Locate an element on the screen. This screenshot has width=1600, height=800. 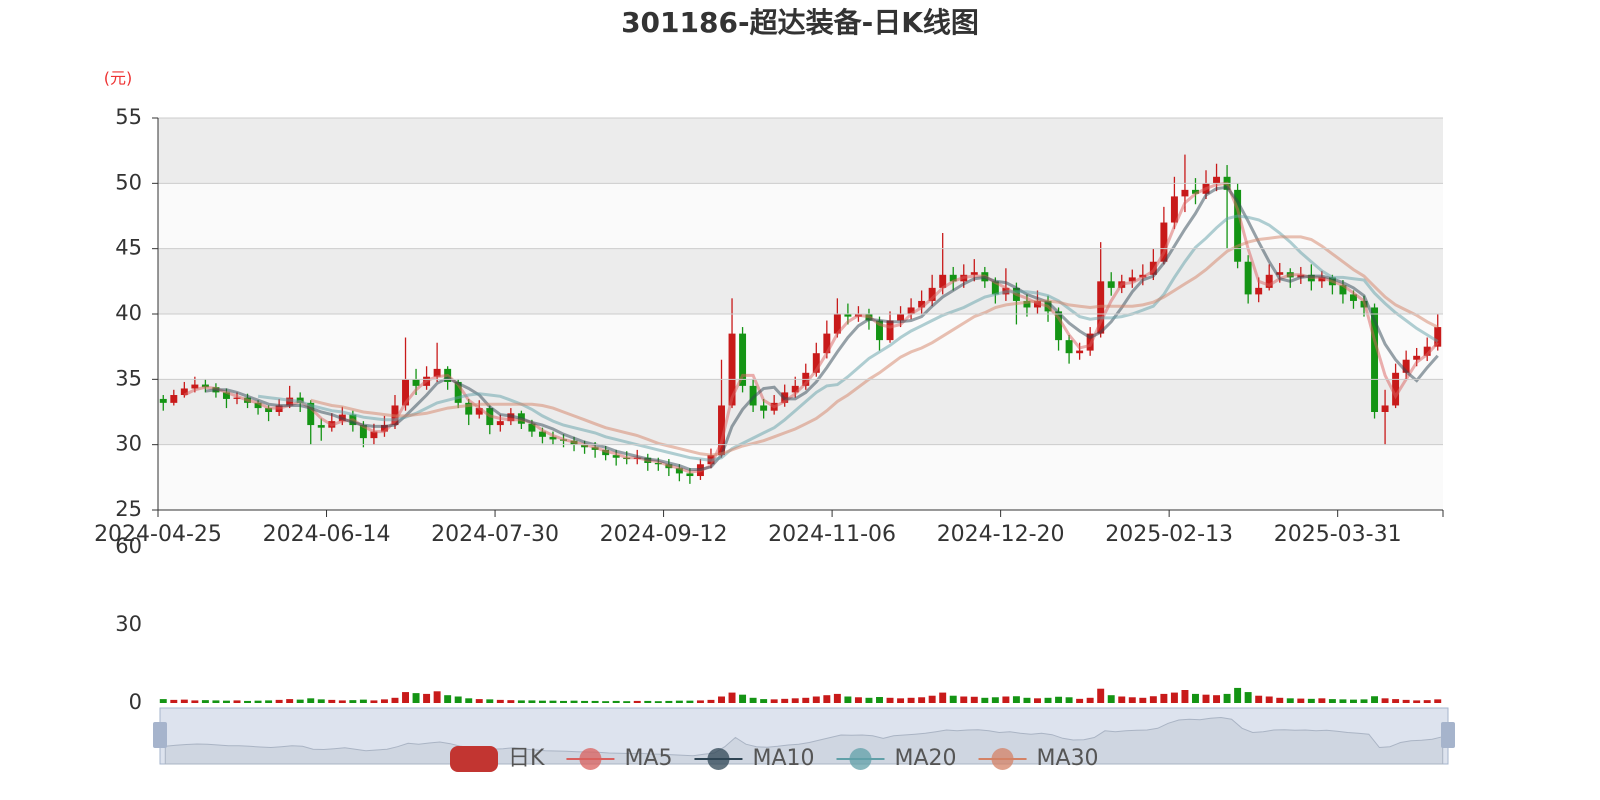
chart-title: 301186-超达装备-日K线图 is located at coordinates (800, 22).